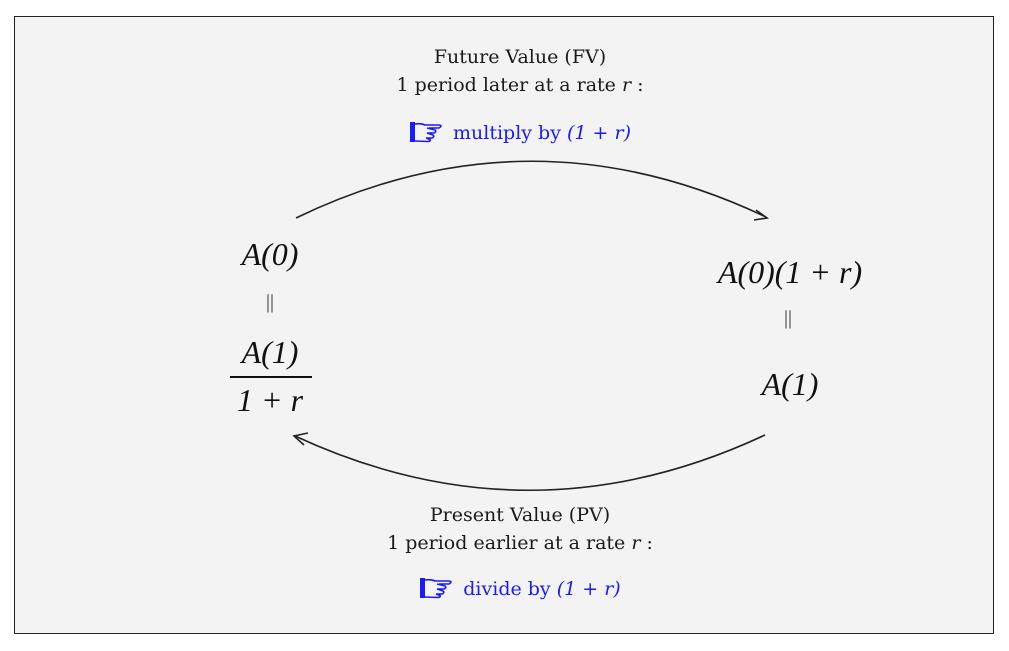 The image size is (1009, 651). I want to click on pv-action: divide by (1 + r), so click(520, 589).